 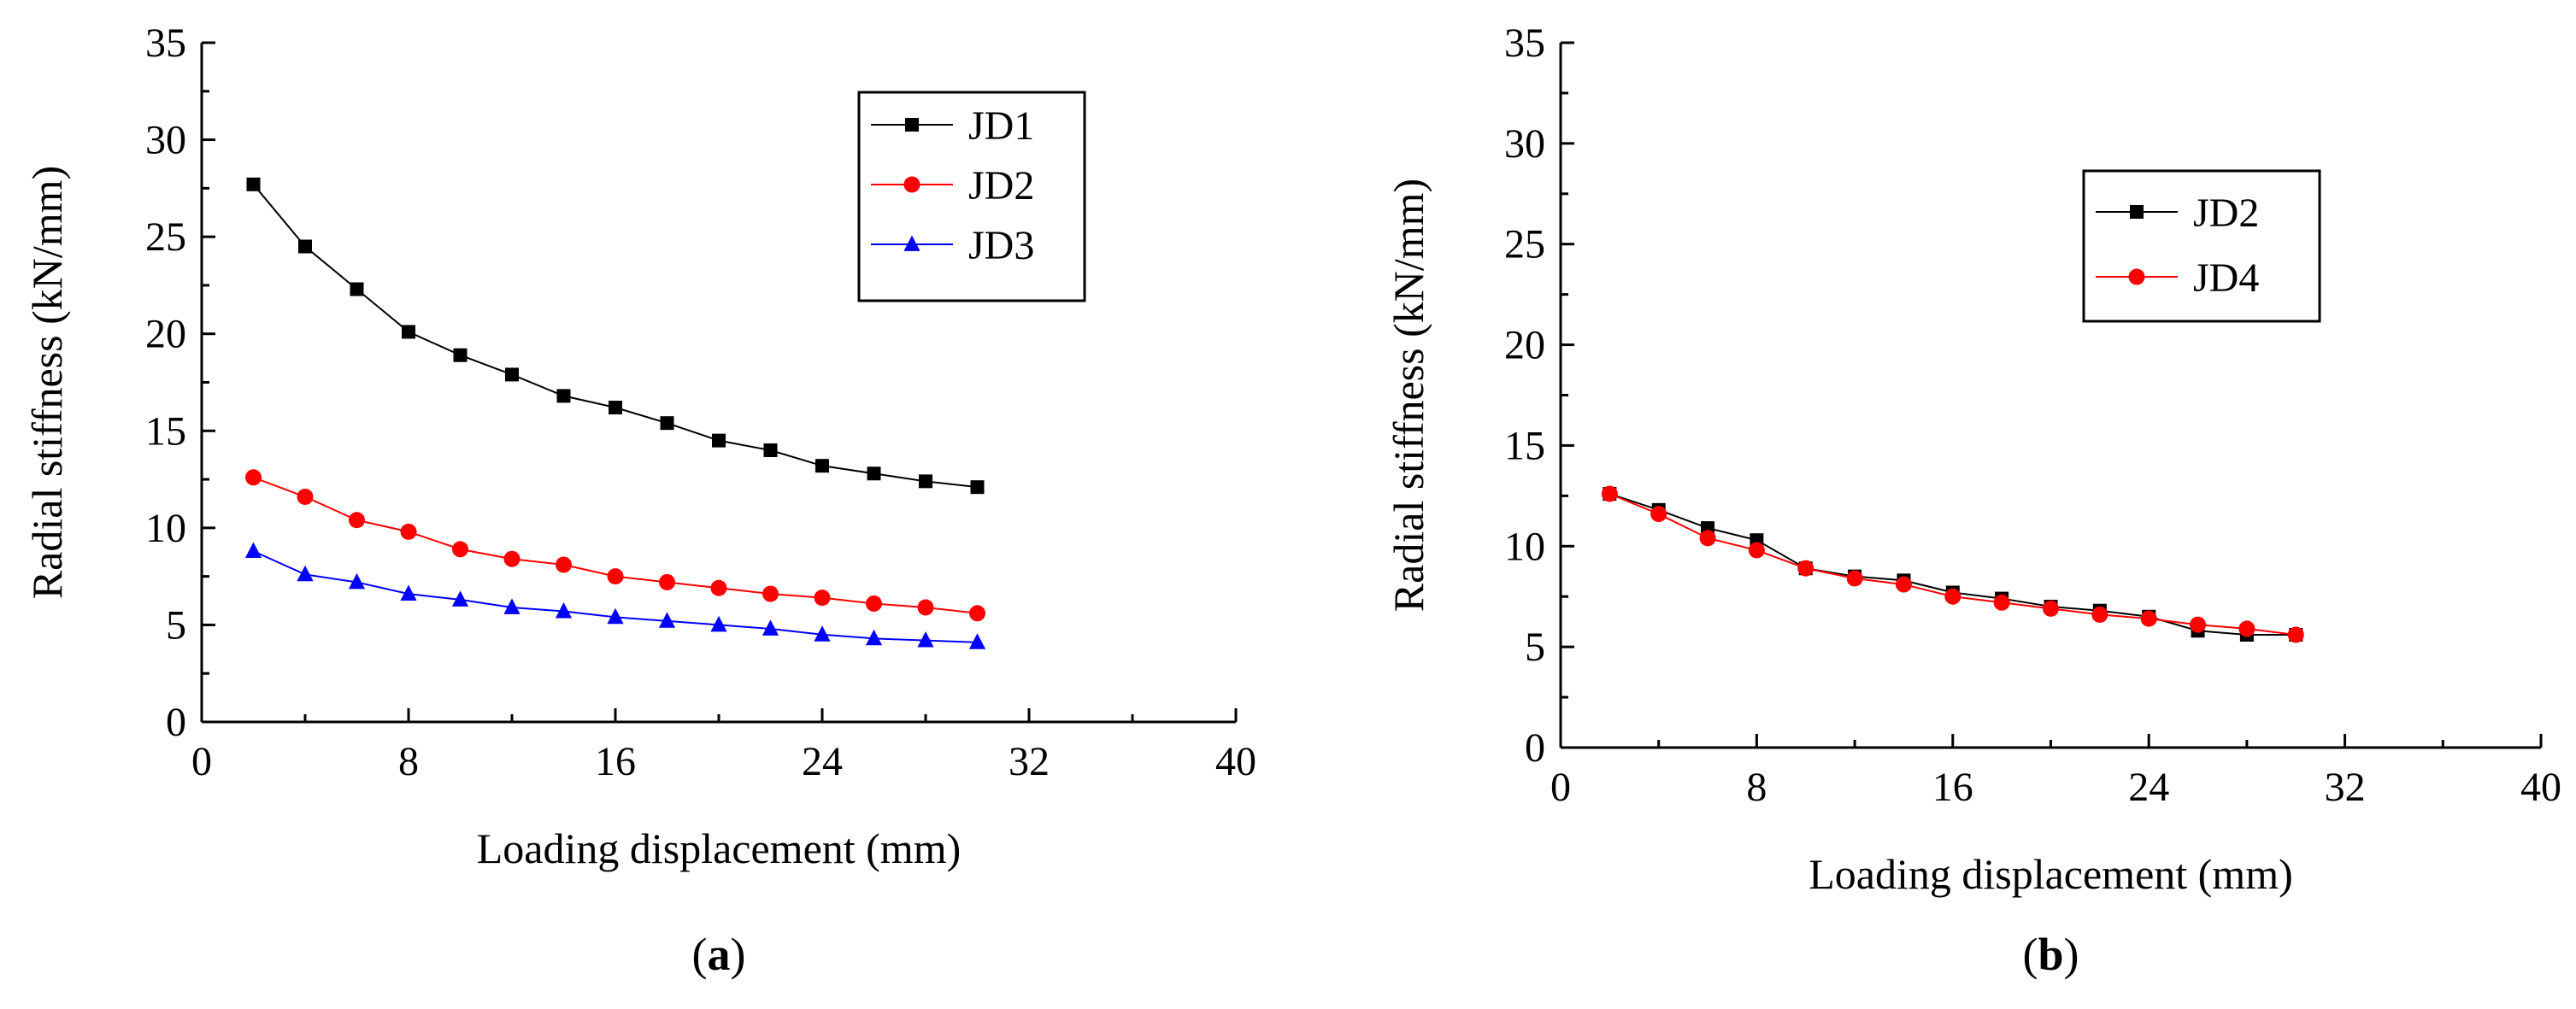 I want to click on legend-label: JD4, so click(x=2226, y=278).